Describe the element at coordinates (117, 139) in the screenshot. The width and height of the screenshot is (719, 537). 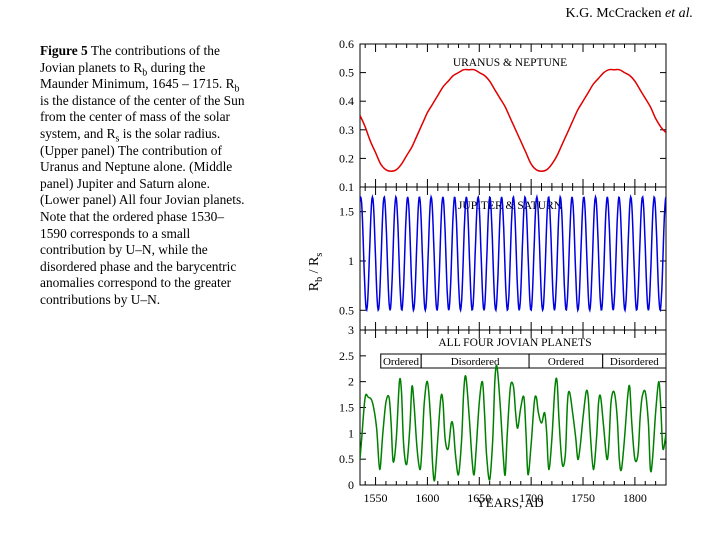
I see `caption-sub-s: s` at that location.